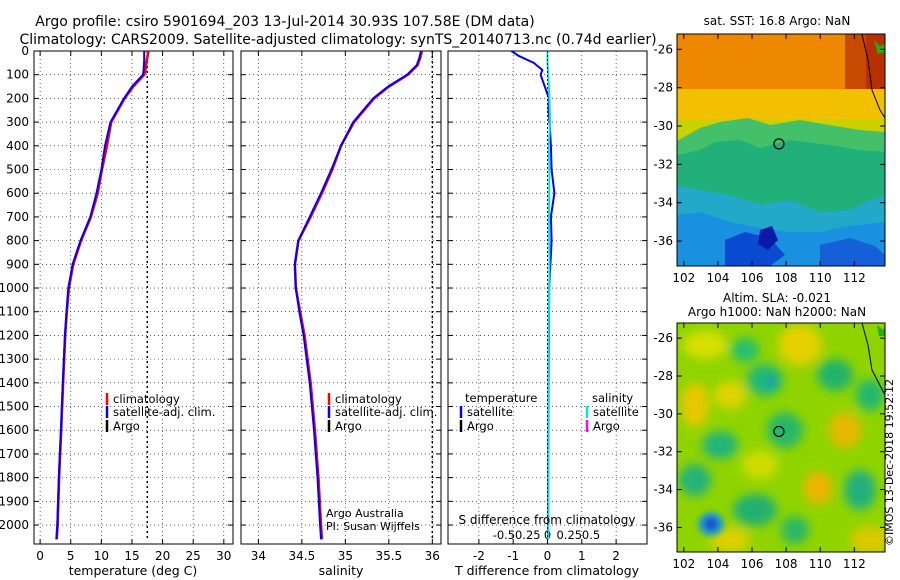  I want to click on salinity-tick-labels: 34 34.5 35 35.5 36, so click(345, 556).